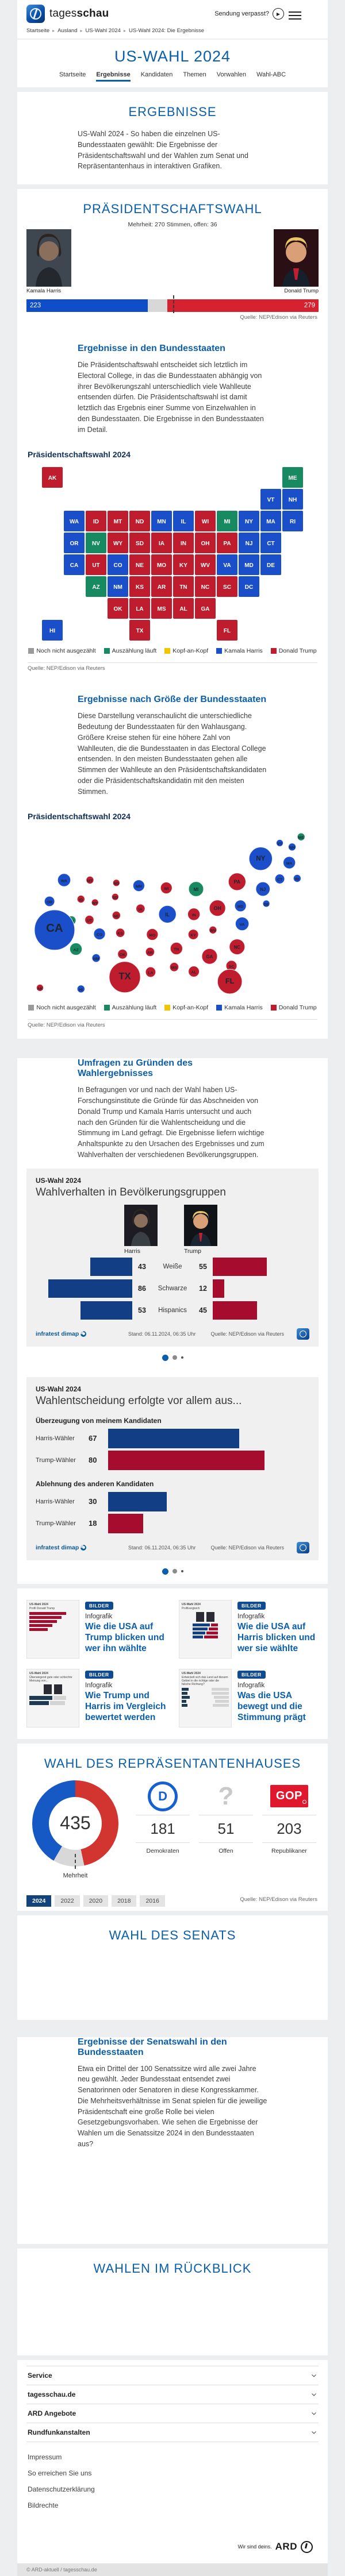 This screenshot has width=345, height=2576. Describe the element at coordinates (172, 2432) in the screenshot. I see `footer-accordion-rundfunkanstalten: Rundfunkanstalten` at that location.